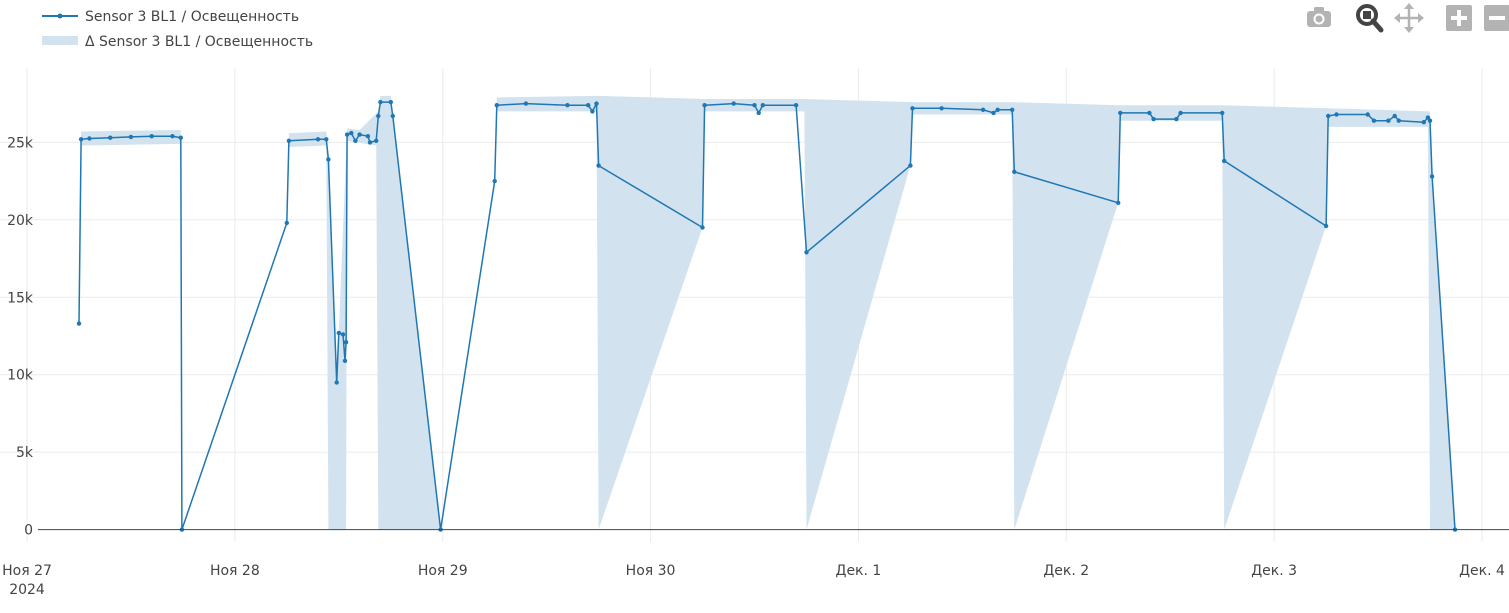 The width and height of the screenshot is (1509, 613). What do you see at coordinates (60, 16) in the screenshot?
I see `legend-marker-swatch` at bounding box center [60, 16].